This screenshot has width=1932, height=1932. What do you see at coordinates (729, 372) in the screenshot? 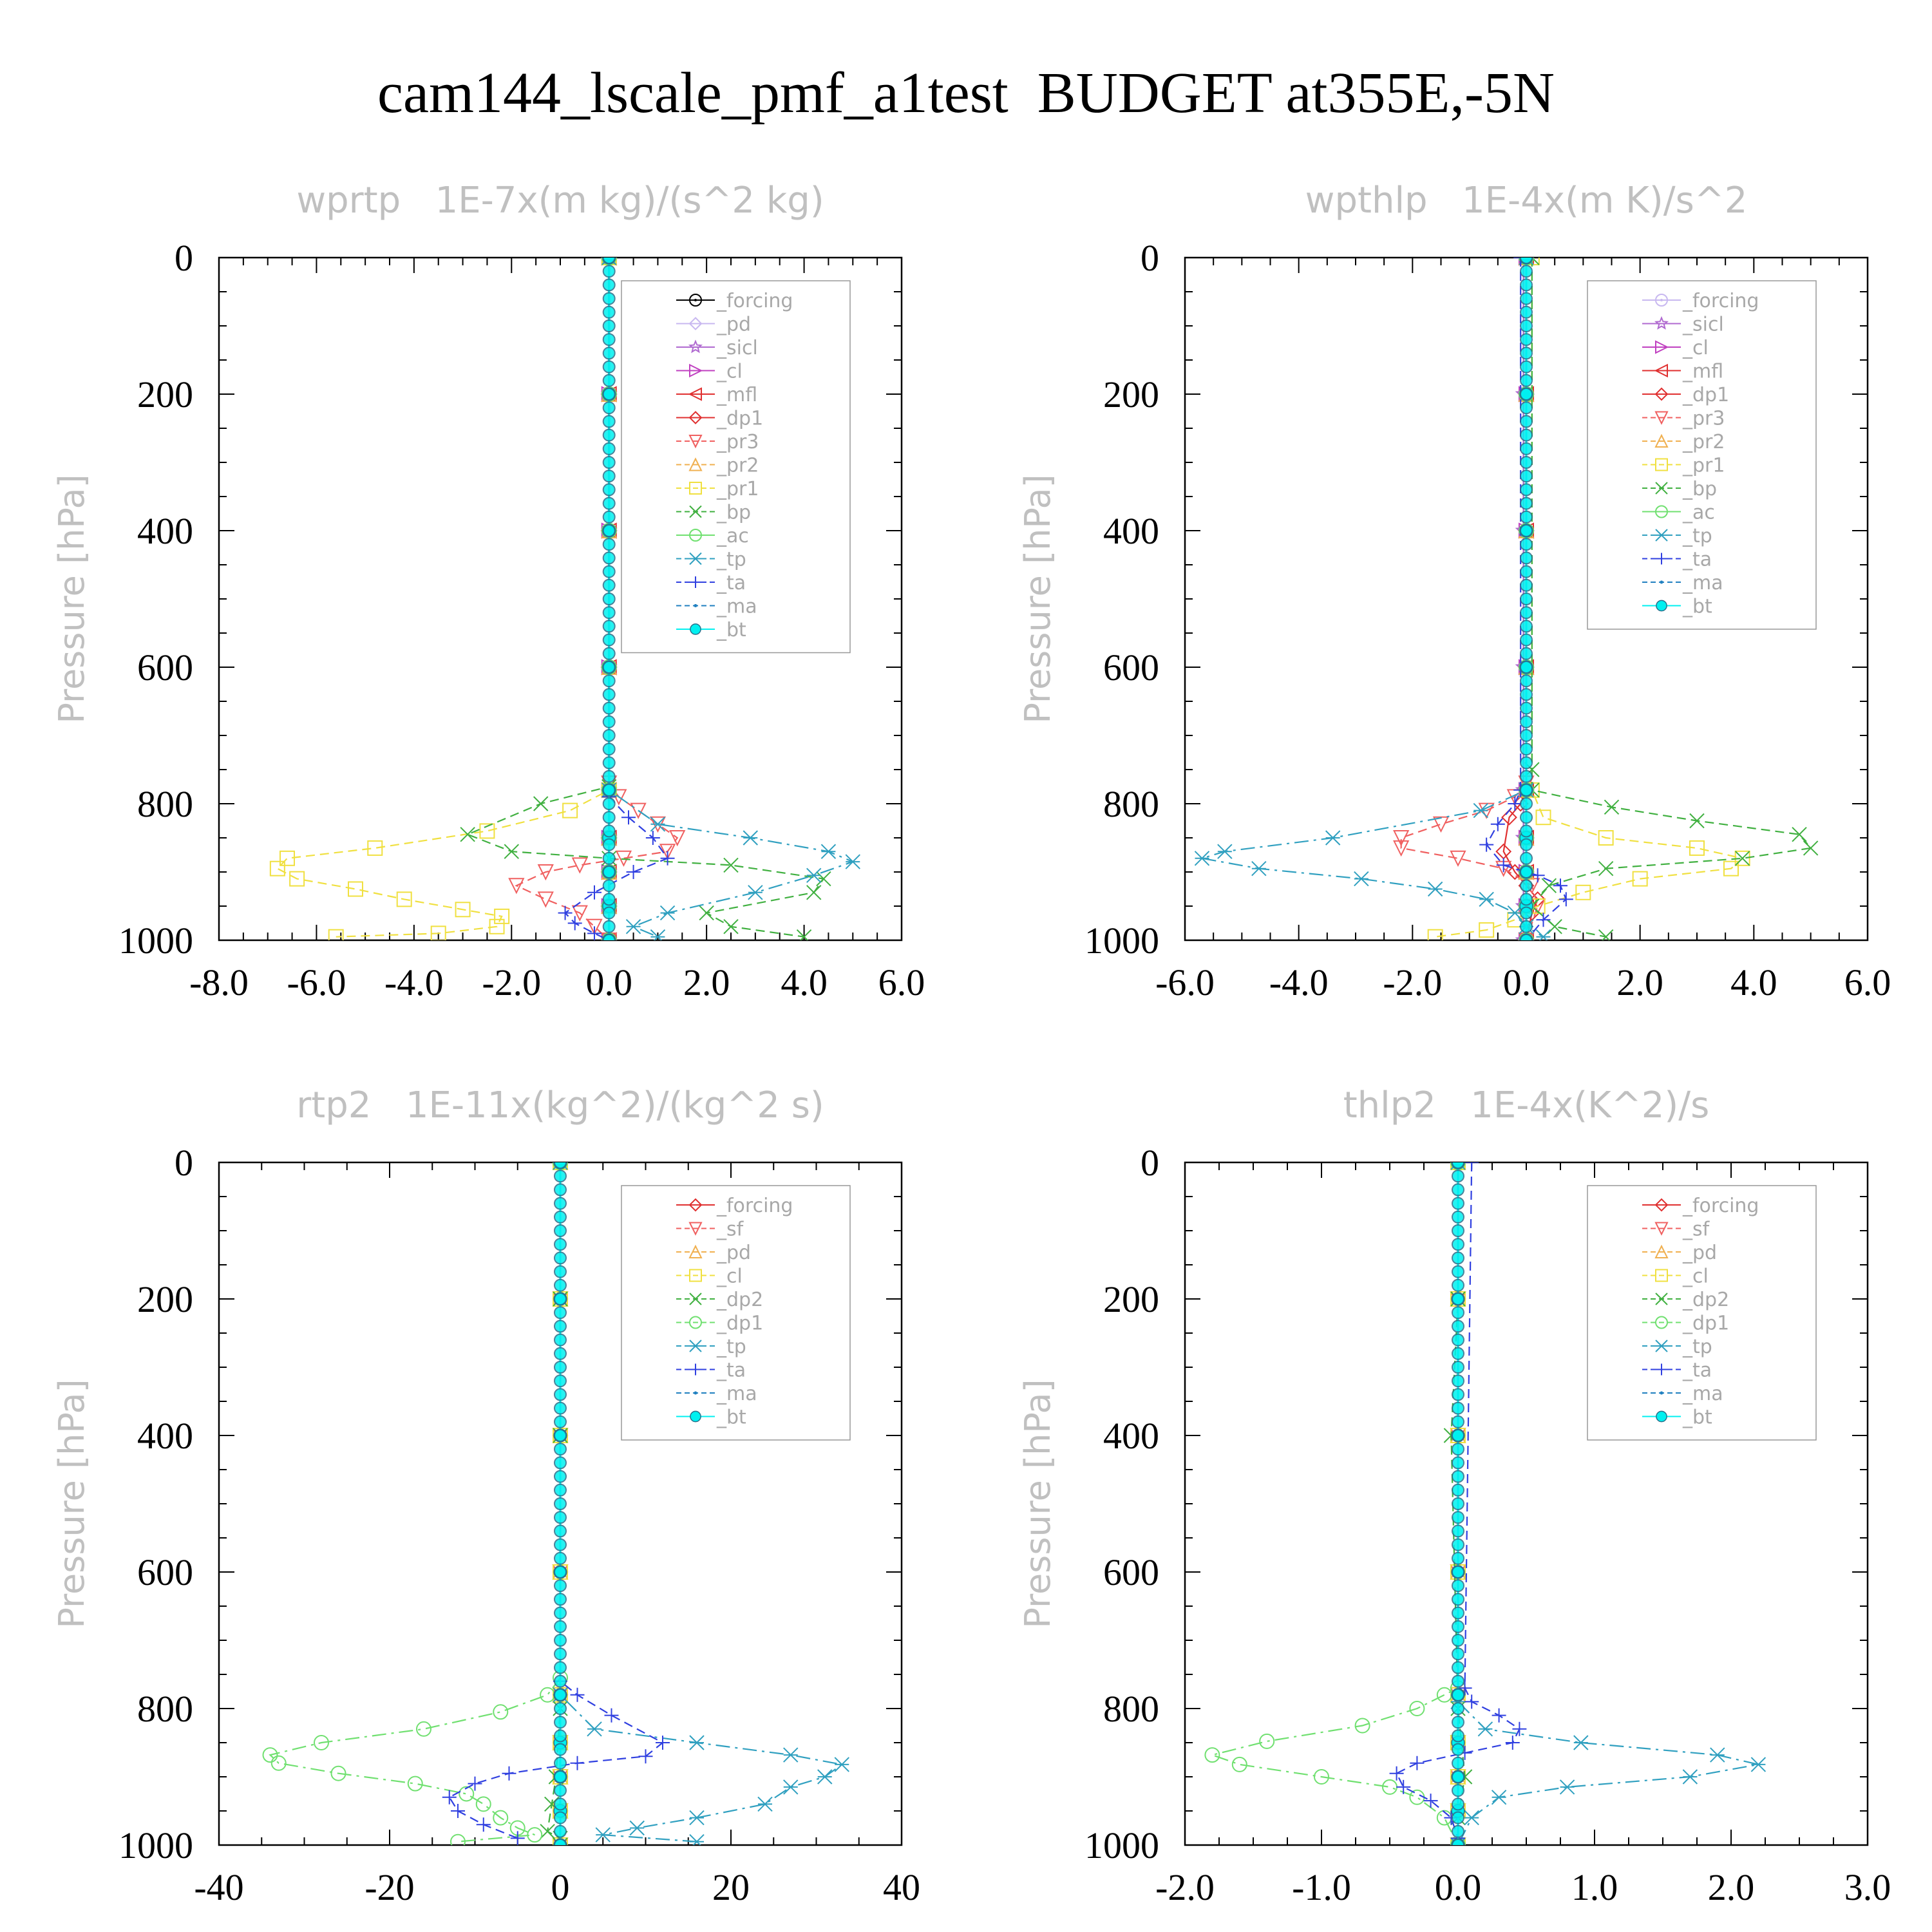
I see `legend-label: _cl` at bounding box center [729, 372].